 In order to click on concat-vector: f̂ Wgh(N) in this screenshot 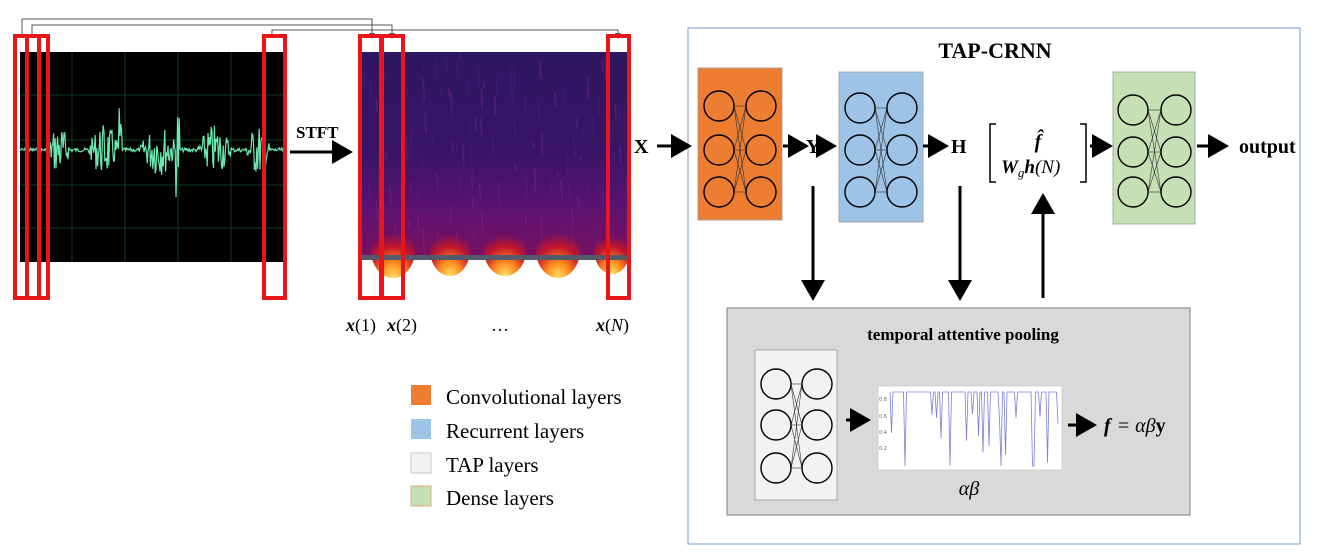, I will do `click(1038, 153)`.